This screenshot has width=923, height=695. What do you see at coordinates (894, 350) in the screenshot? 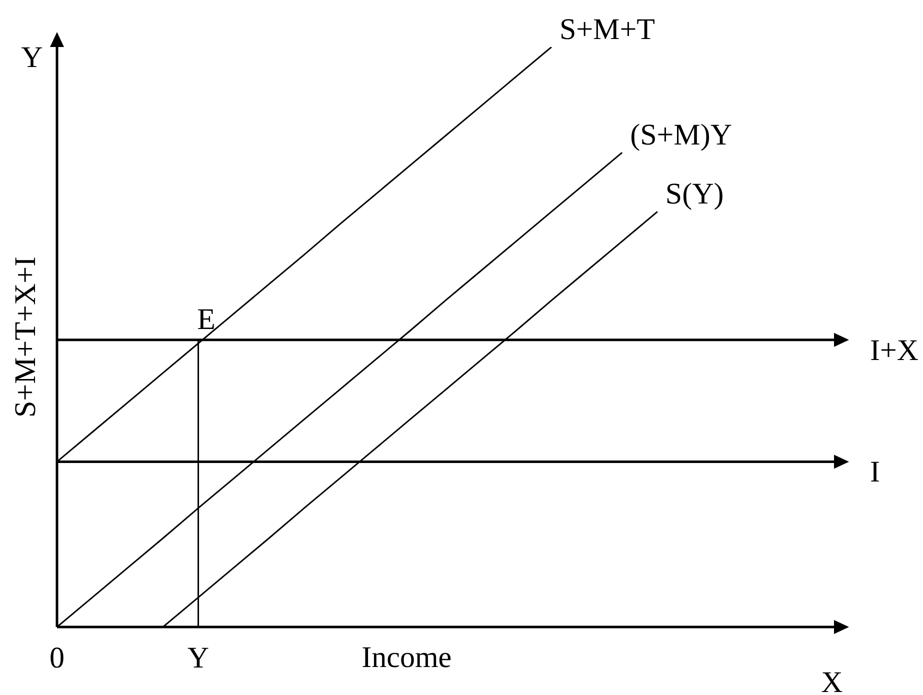
I see `series-label: I+X` at bounding box center [894, 350].